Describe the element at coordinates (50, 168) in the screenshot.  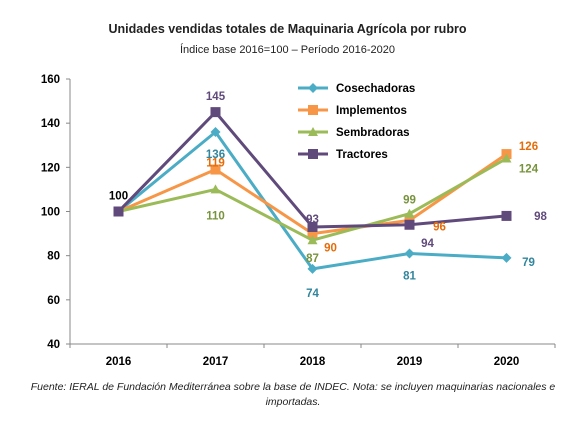
I see `y-tick-label: 120` at that location.